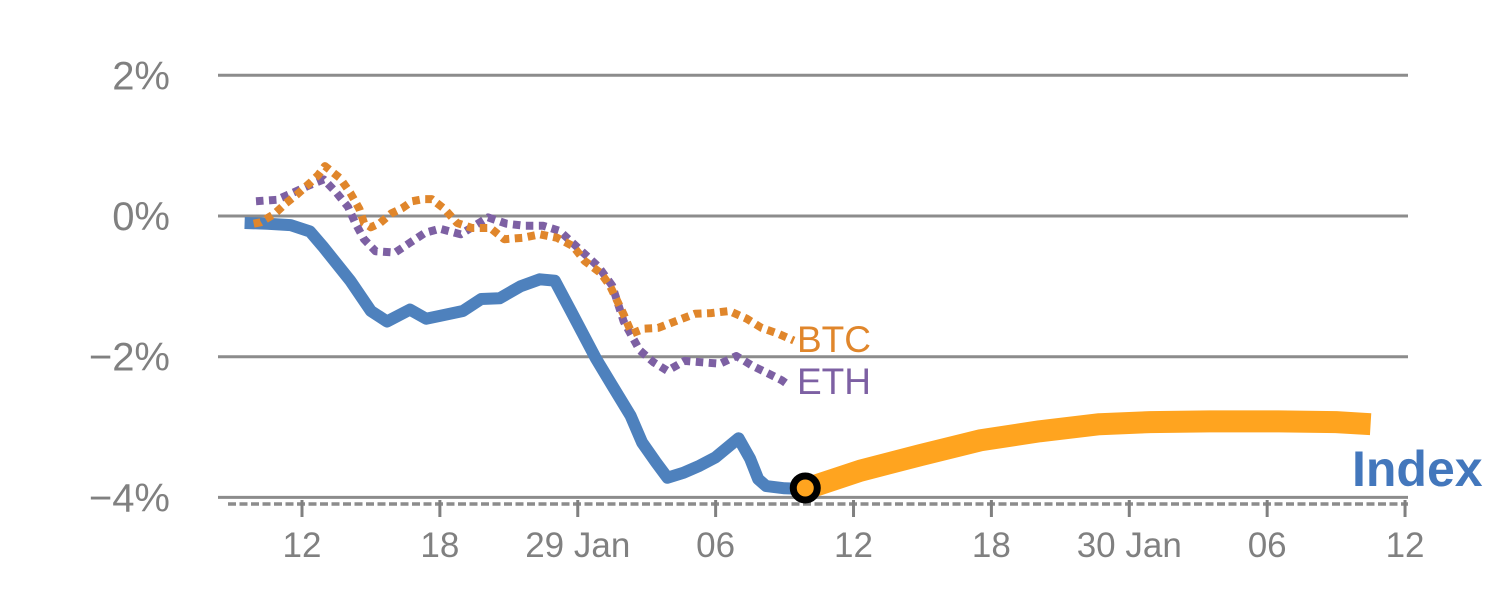  Describe the element at coordinates (834, 339) in the screenshot. I see `btc-series-label: BTC` at that location.